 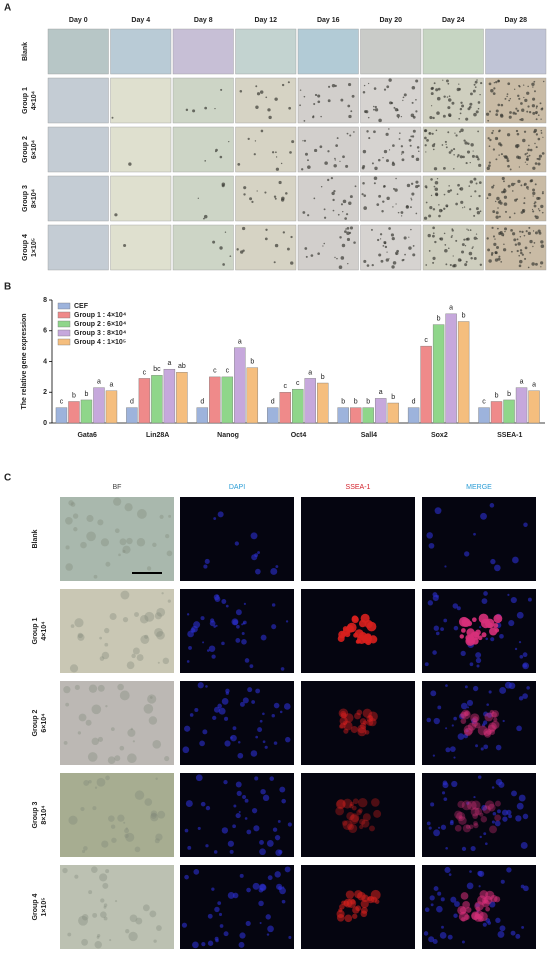 I want to click on row-label: Blank, so click(x=25, y=51).